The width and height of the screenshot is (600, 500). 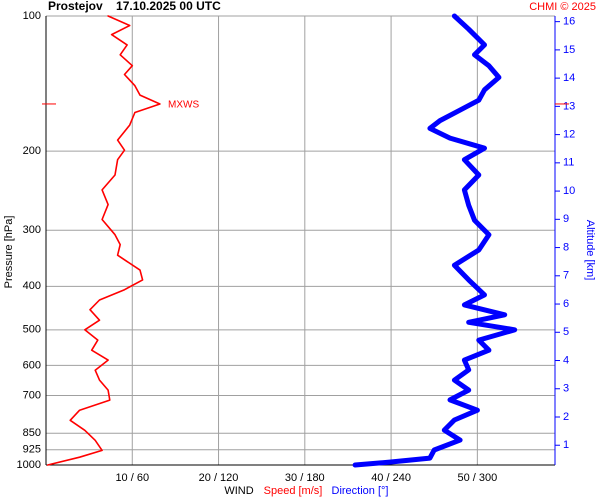 I want to click on y2-tick-label: 2, so click(x=566, y=417).